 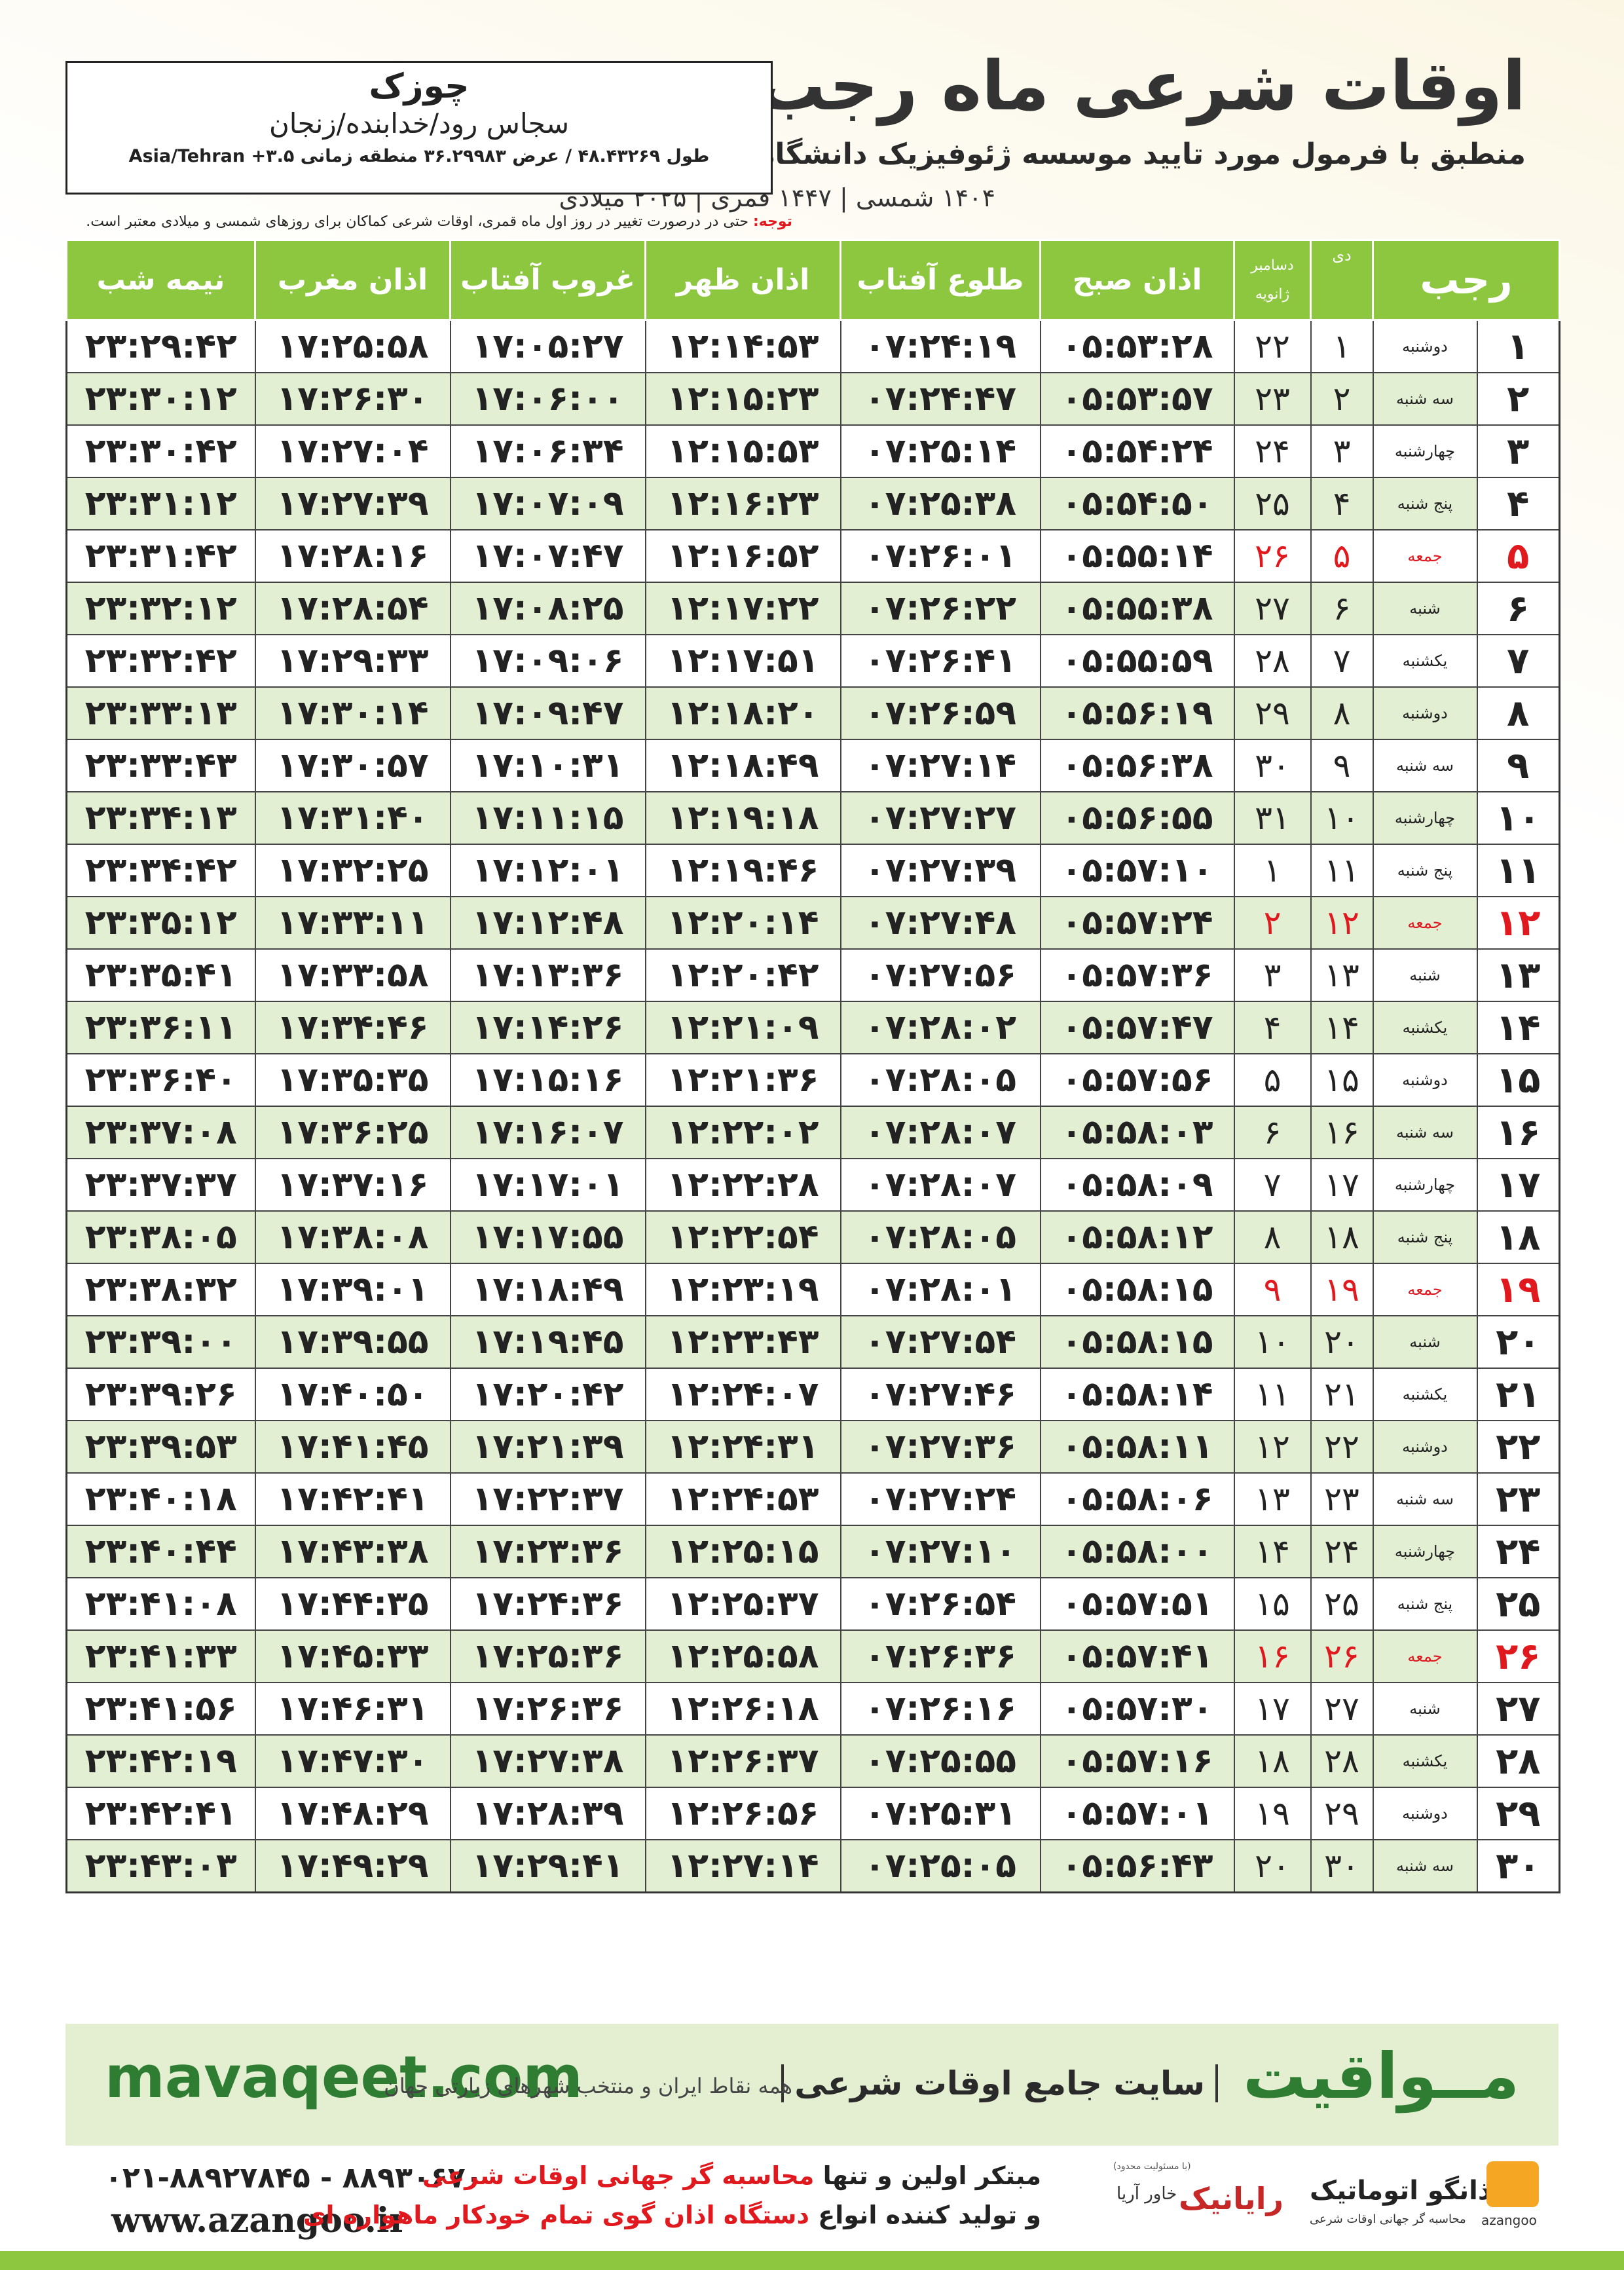 I want to click on cell: ۰۷:۲۶:۴۱, so click(x=940, y=661).